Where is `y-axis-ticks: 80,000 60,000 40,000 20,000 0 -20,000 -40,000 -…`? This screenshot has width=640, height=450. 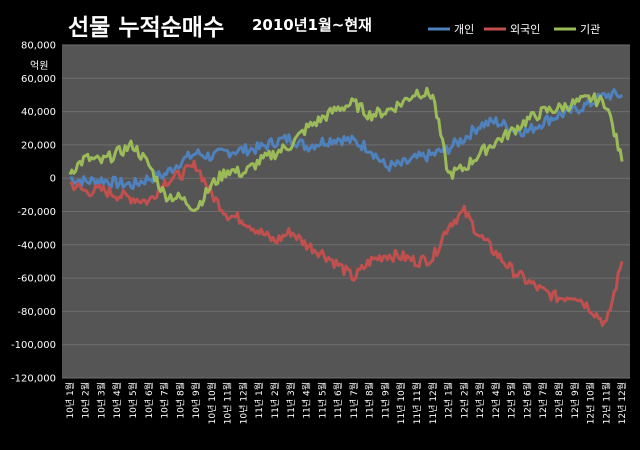
y-axis-ticks: 80,000 60,000 40,000 20,000 0 -20,000 -40,000 -… is located at coordinates (33, 213).